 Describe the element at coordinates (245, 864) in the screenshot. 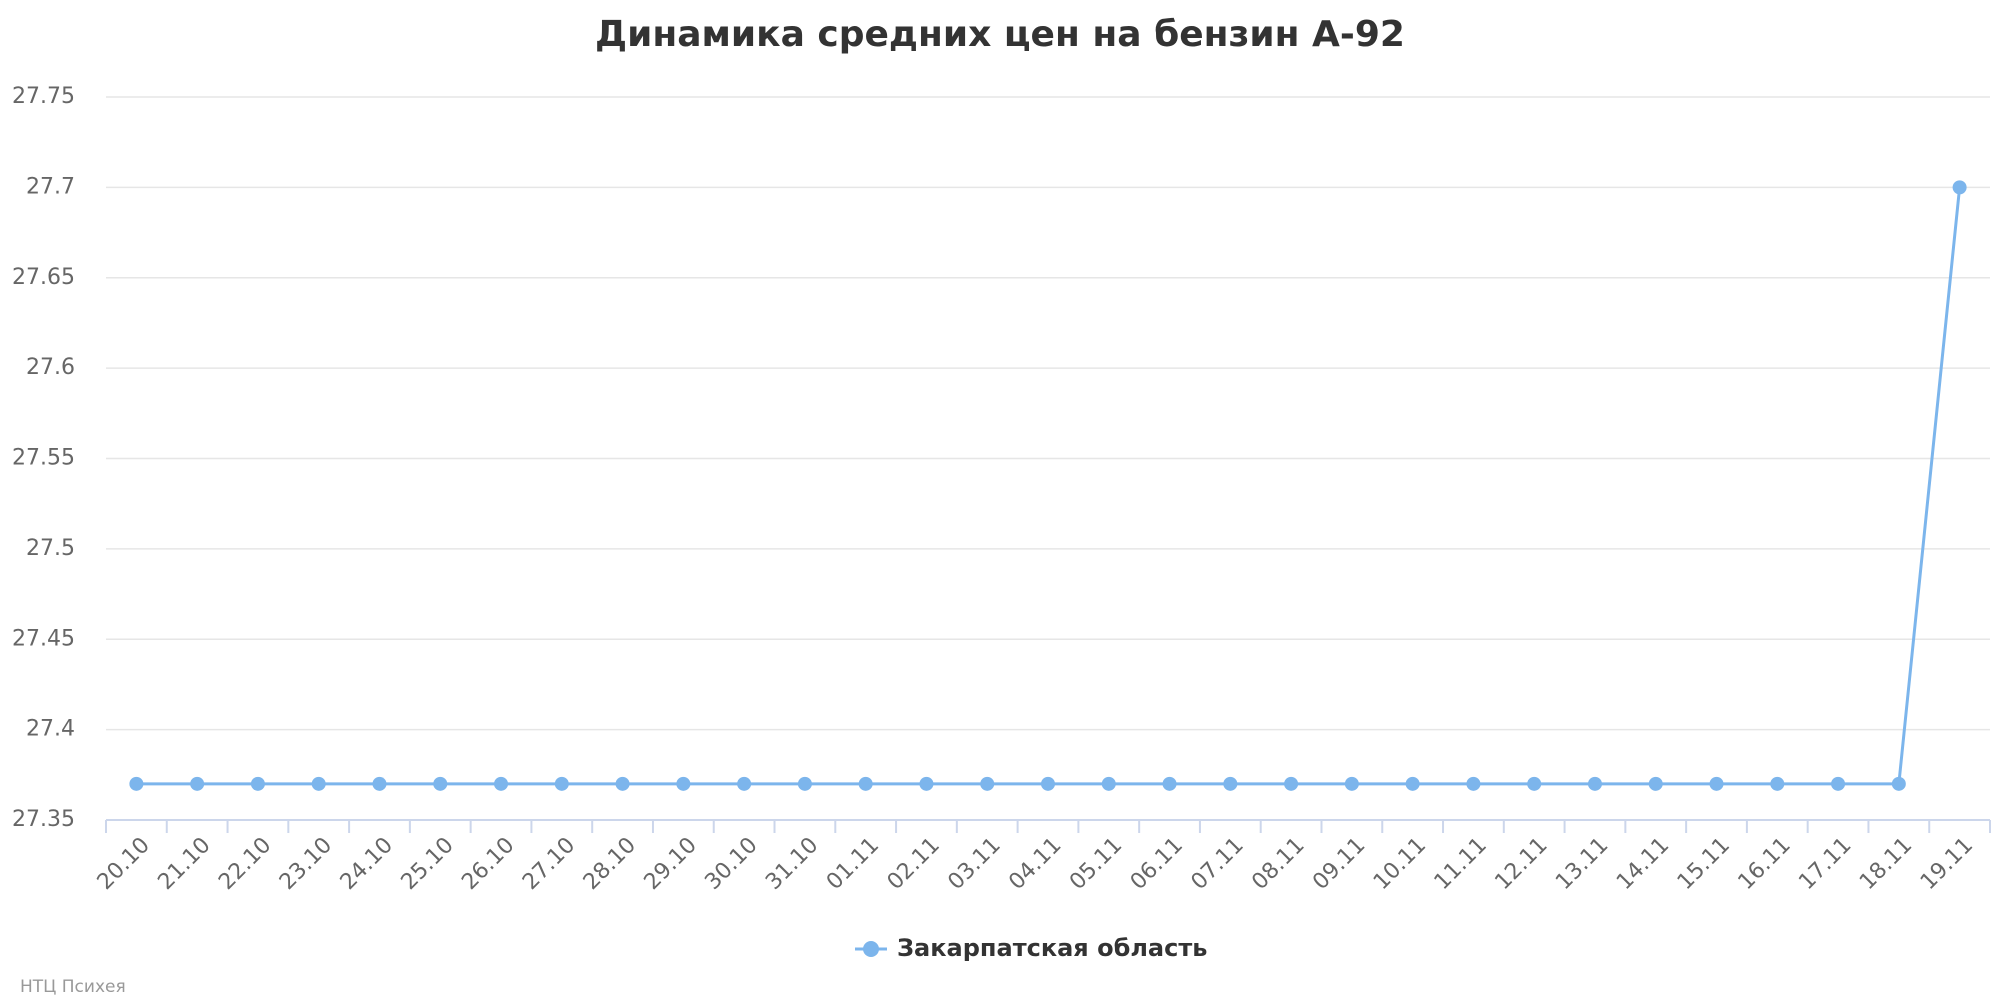

I see `x-tick-label: 22.10` at that location.